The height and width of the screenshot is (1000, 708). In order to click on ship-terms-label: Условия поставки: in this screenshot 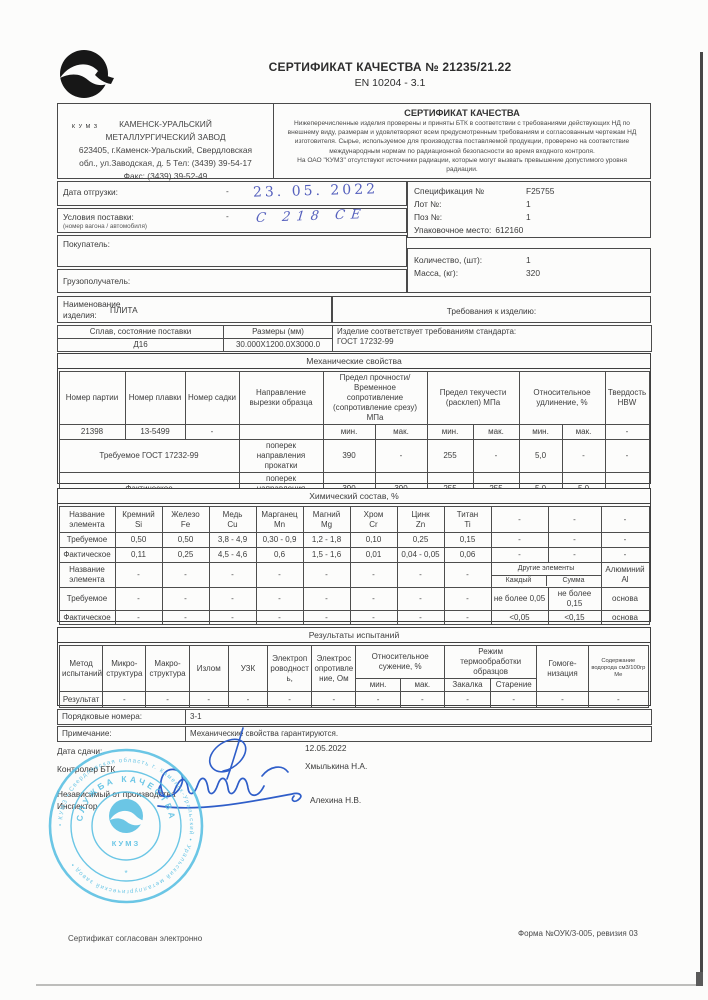, I will do `click(98, 217)`.